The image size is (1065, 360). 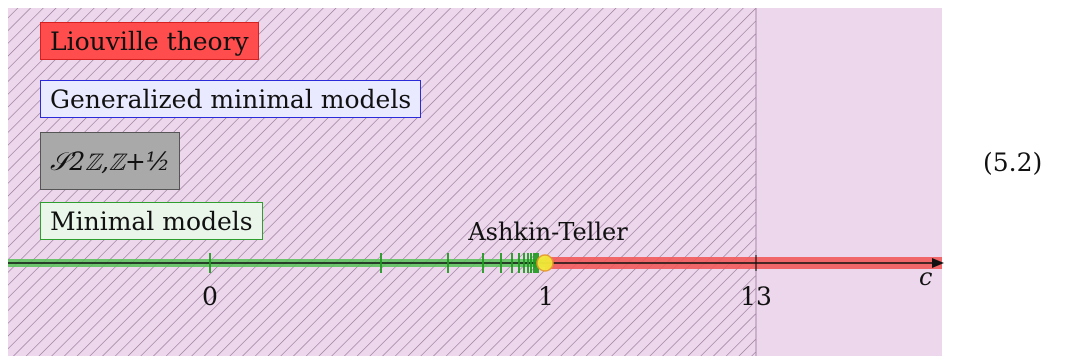 I want to click on legend-s-sector: 𝒮2ℤ,ℤ+½, so click(x=110, y=161).